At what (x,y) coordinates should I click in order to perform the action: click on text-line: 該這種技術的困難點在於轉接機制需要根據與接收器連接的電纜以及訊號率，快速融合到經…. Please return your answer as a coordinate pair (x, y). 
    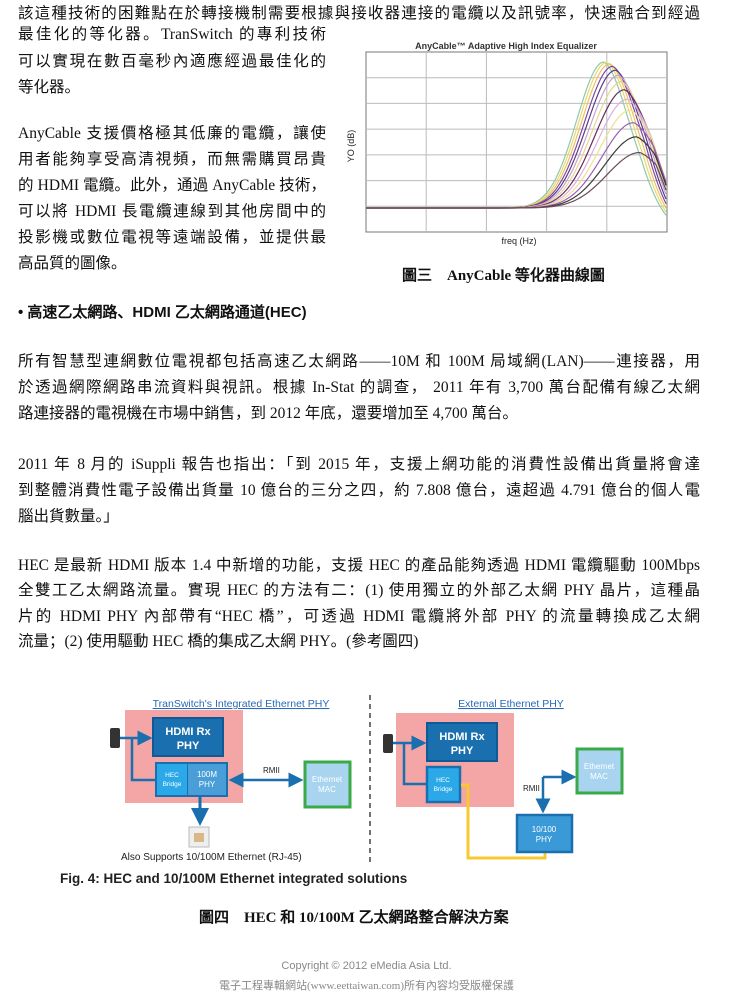
    Looking at the image, I should click on (359, 13).